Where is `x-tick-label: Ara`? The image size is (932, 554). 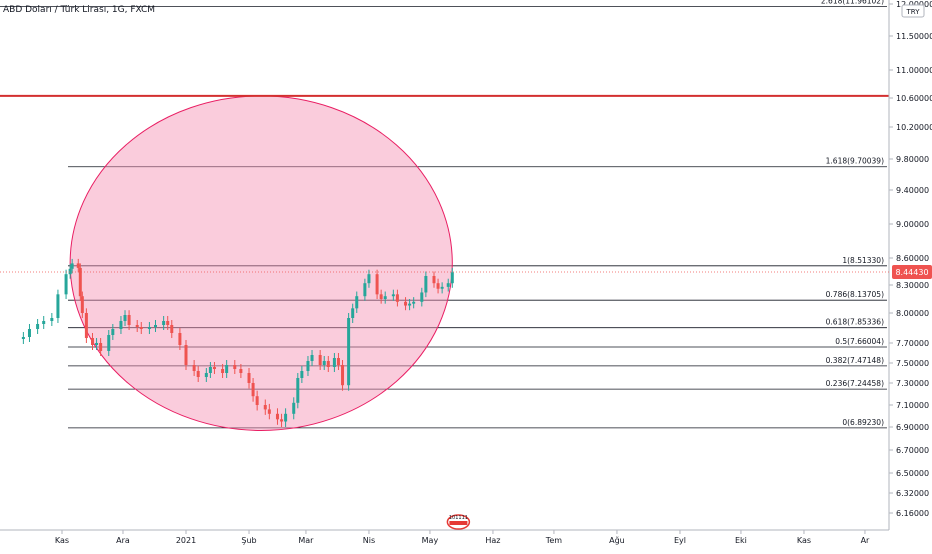
x-tick-label: Ara is located at coordinates (123, 540).